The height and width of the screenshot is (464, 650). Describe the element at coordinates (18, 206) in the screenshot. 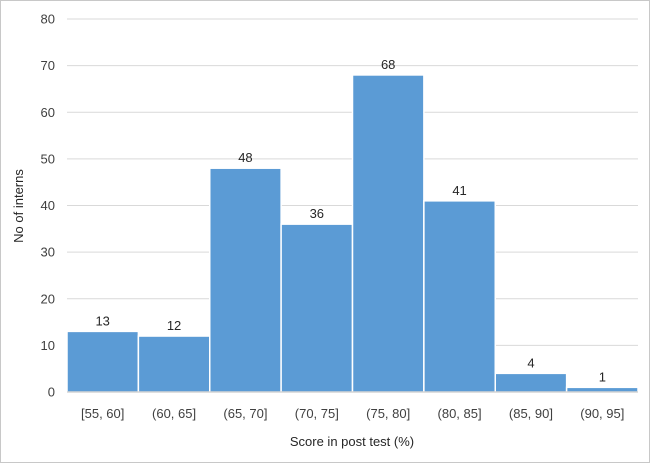

I see `y-axis-title: No of interns` at that location.